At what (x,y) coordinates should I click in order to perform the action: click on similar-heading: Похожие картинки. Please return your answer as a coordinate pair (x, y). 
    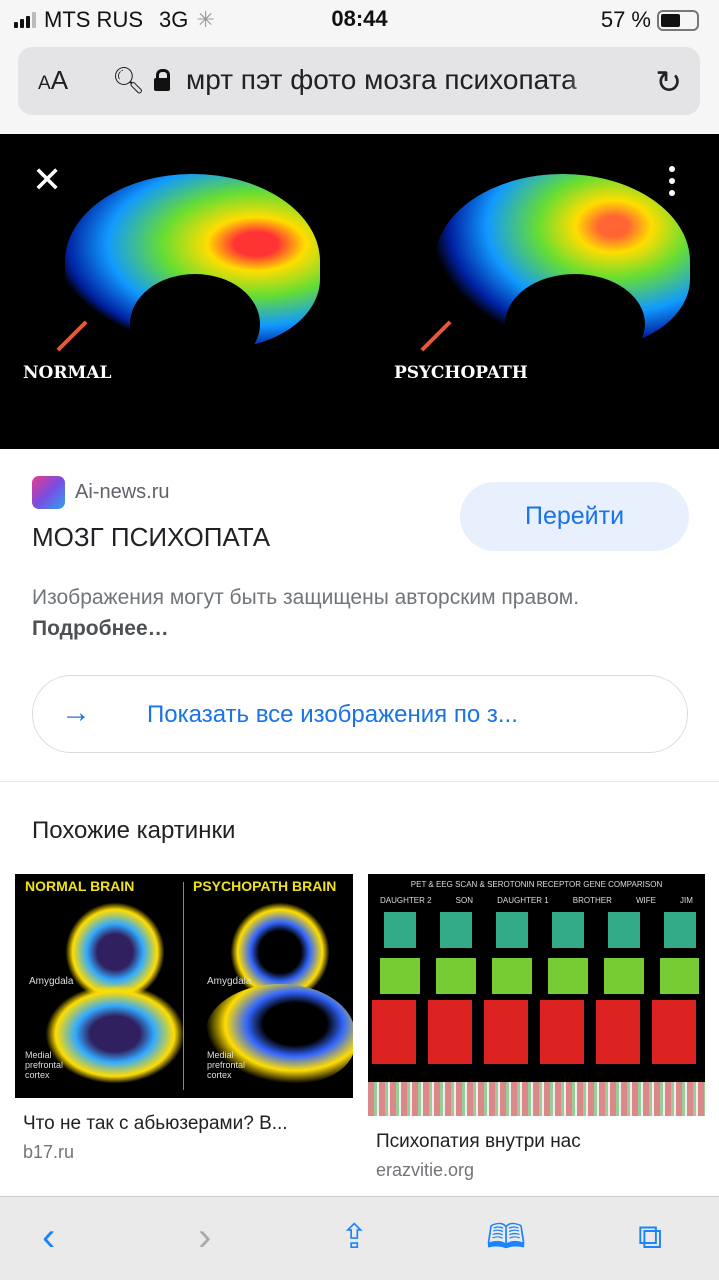
    Looking at the image, I should click on (134, 830).